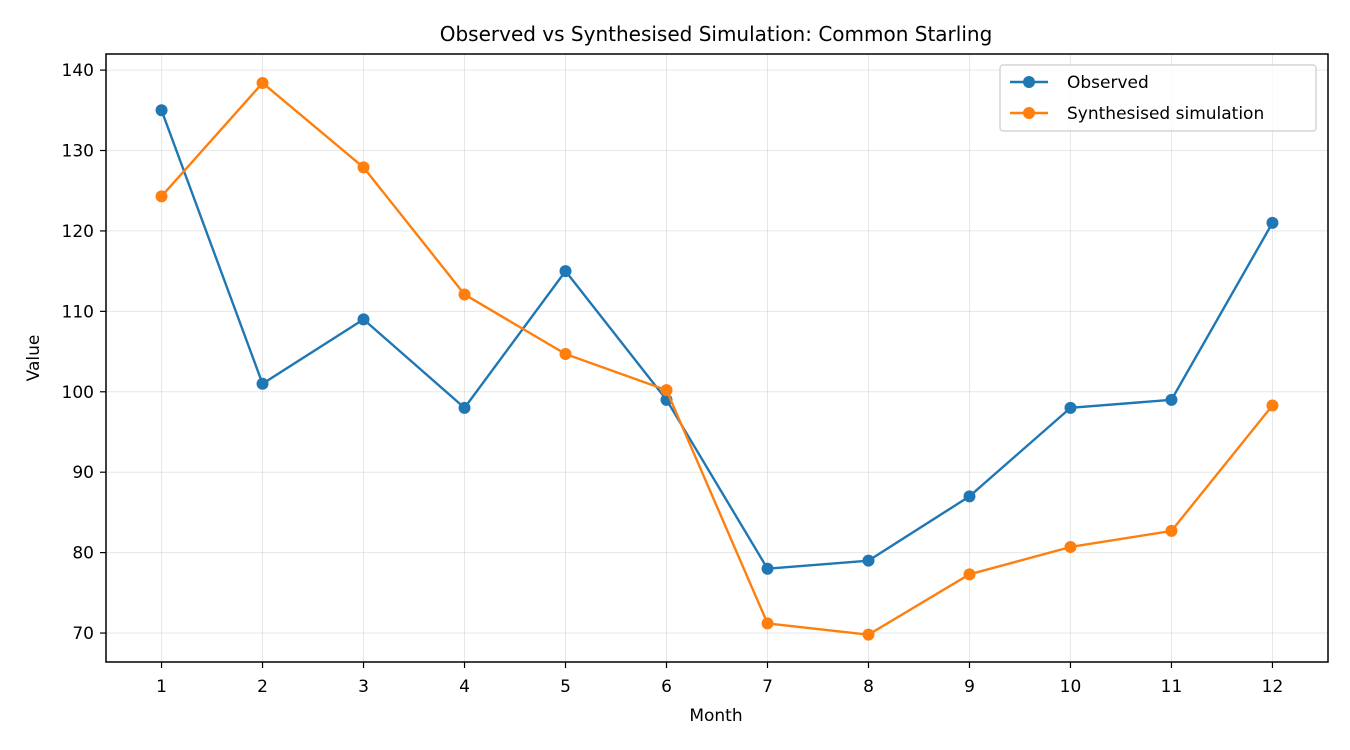  Describe the element at coordinates (767, 687) in the screenshot. I see `x-tick-label: 7` at that location.